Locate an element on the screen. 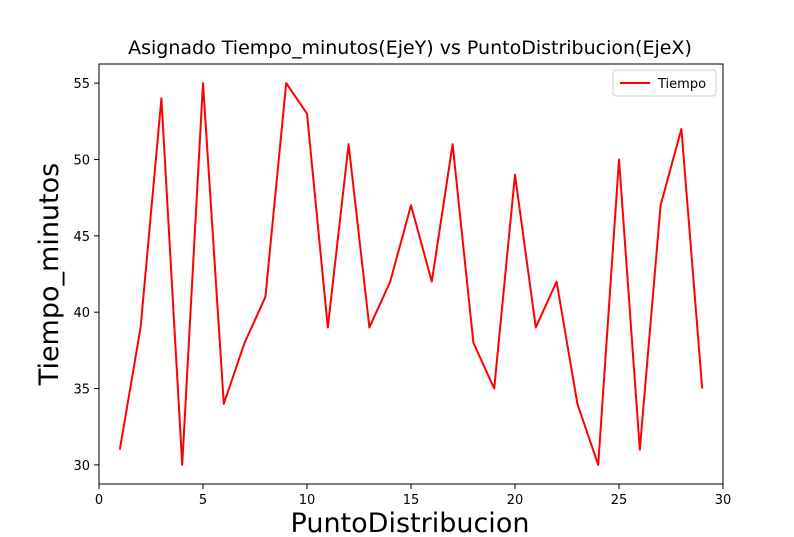 The image size is (794, 537). x-tick-label-15: 15 is located at coordinates (411, 500).